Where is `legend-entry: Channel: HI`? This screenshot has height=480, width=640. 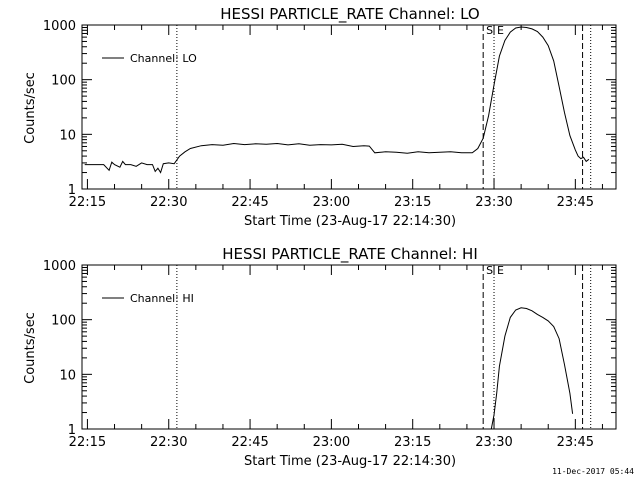
legend-entry: Channel: HI is located at coordinates (162, 298).